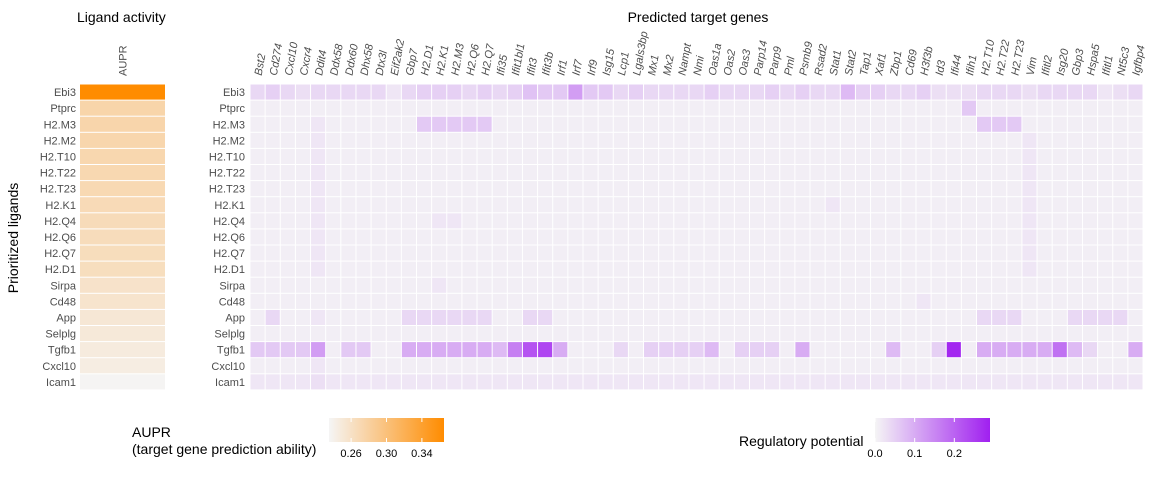  What do you see at coordinates (63, 109) in the screenshot?
I see `ligand-tick-label: Ptprc` at bounding box center [63, 109].